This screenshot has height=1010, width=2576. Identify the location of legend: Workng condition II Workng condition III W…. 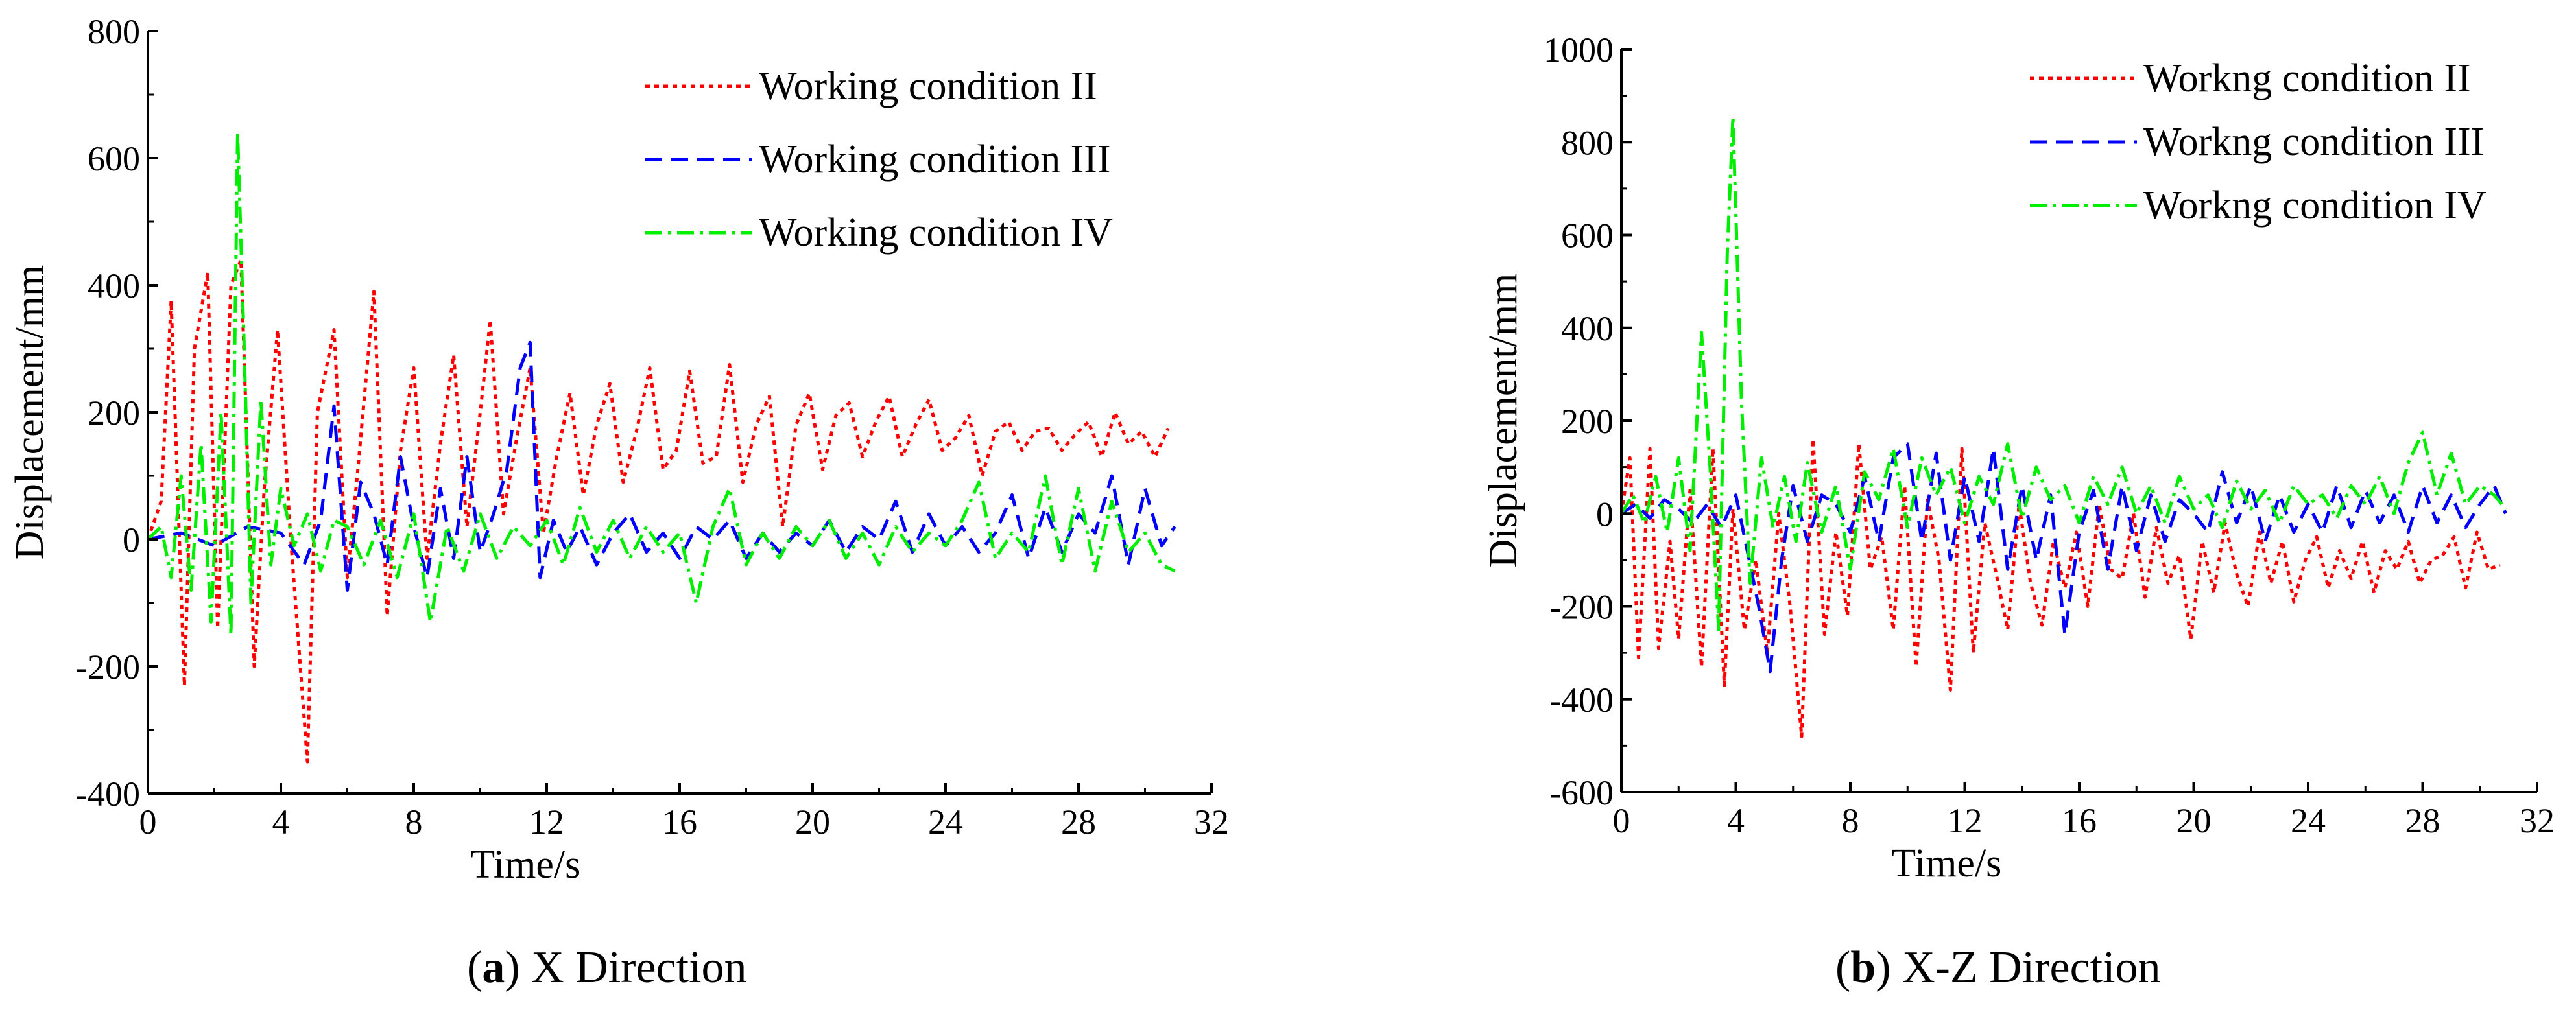
(2258, 142).